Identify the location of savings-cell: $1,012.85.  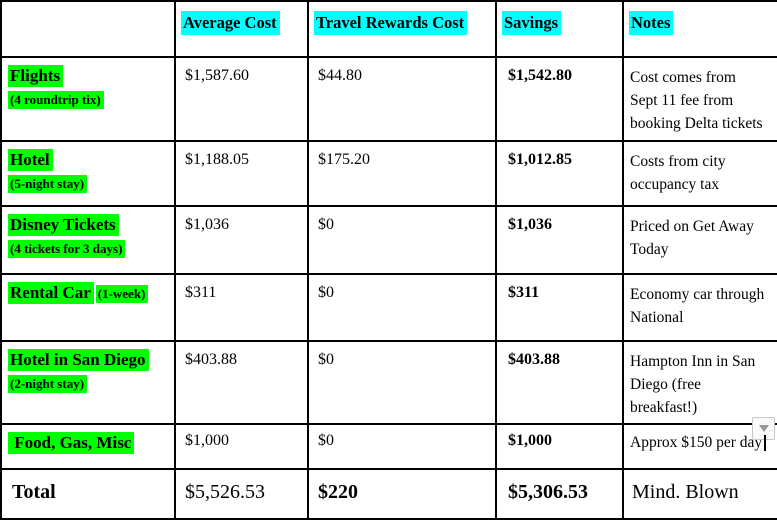
(559, 173).